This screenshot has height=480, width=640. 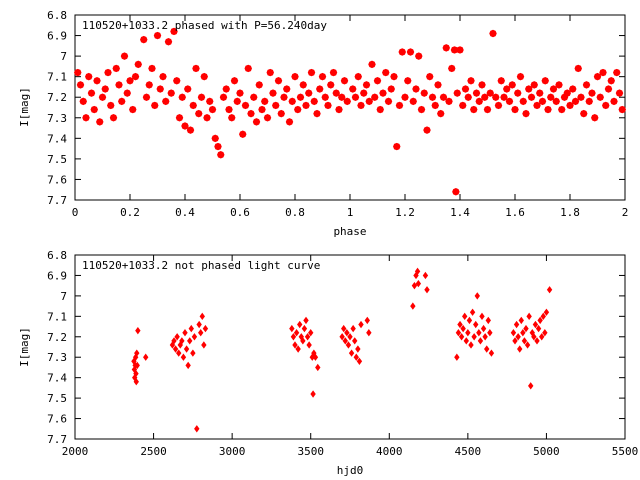 What do you see at coordinates (546, 451) in the screenshot?
I see `unphased-x-tick-label: 5000` at bounding box center [546, 451].